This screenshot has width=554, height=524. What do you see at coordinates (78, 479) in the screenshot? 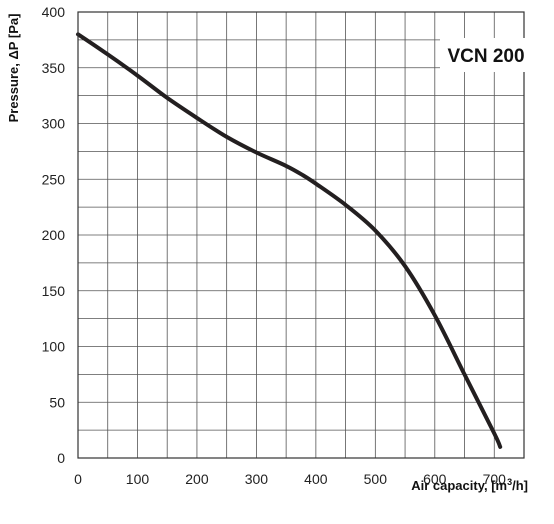
I see `x-tick-label: 0` at bounding box center [78, 479].